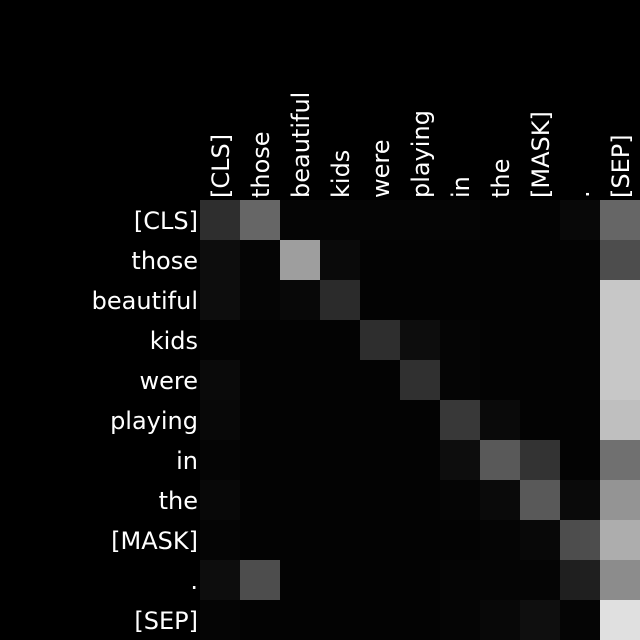 This screenshot has width=640, height=640. Describe the element at coordinates (221, 166) in the screenshot. I see `column-tick-label: [CLS]` at that location.